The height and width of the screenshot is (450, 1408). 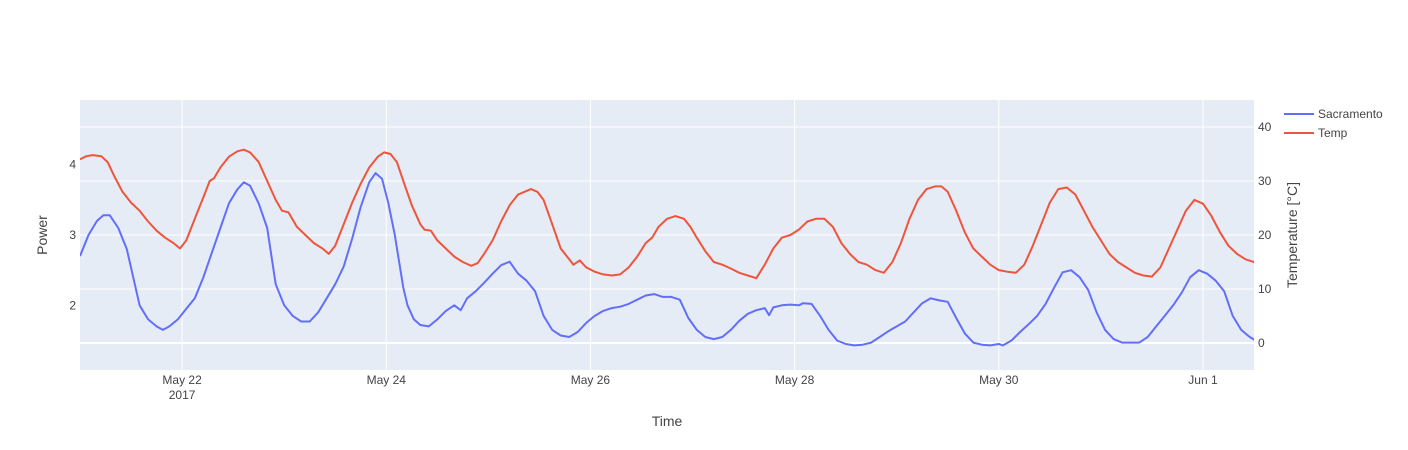 What do you see at coordinates (1261, 343) in the screenshot?
I see `y2-tick-label: 0` at bounding box center [1261, 343].